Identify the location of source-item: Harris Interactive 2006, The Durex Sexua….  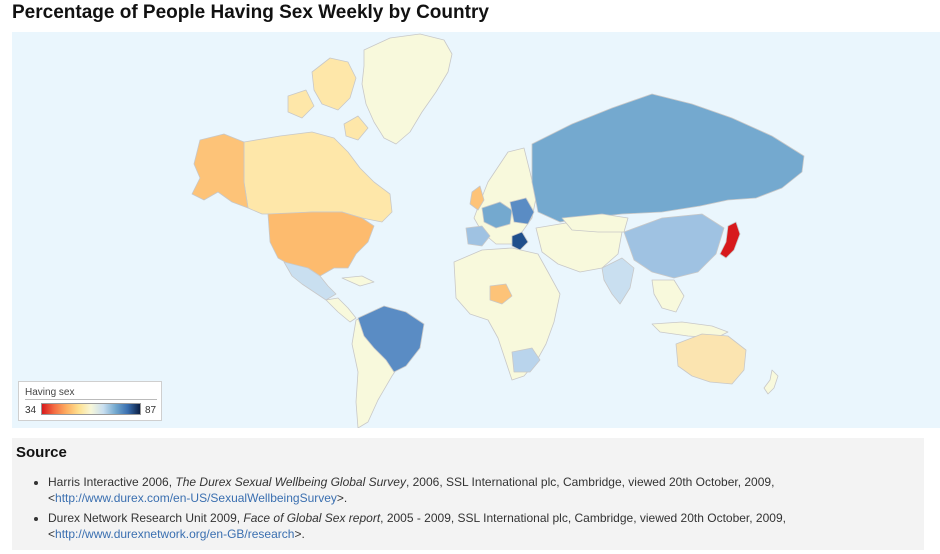
(483, 490).